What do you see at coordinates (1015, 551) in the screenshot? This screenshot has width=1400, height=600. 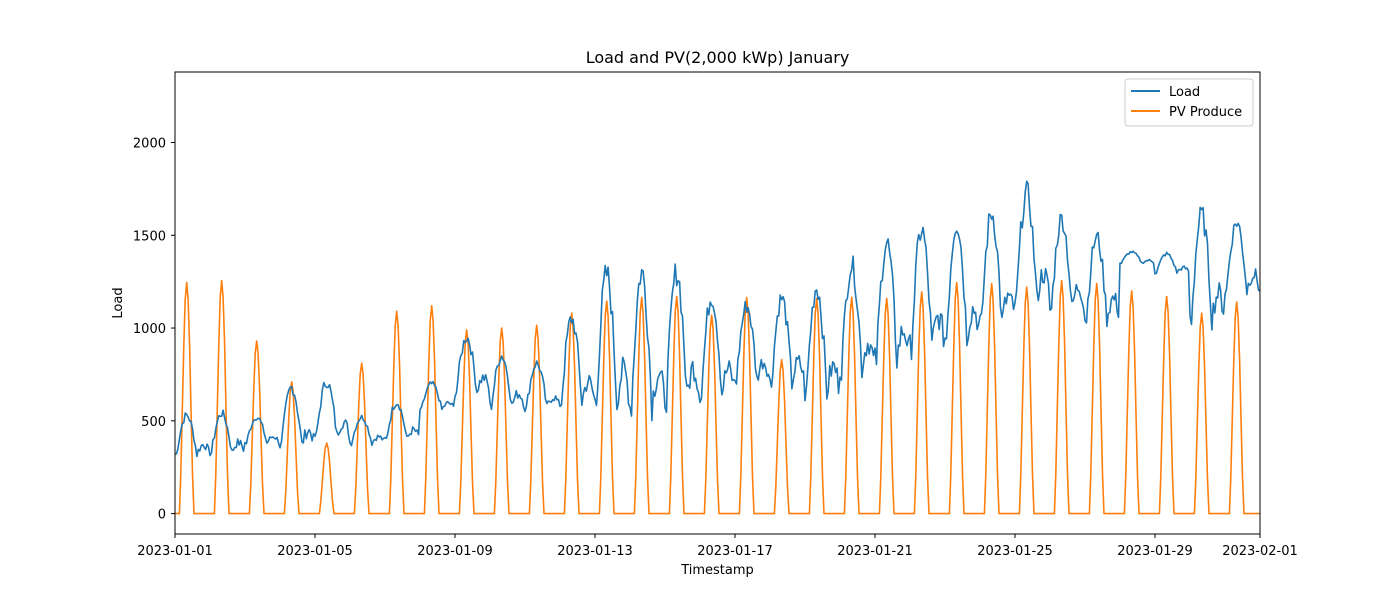 I see `x-tick-label: 2023-01-25` at bounding box center [1015, 551].